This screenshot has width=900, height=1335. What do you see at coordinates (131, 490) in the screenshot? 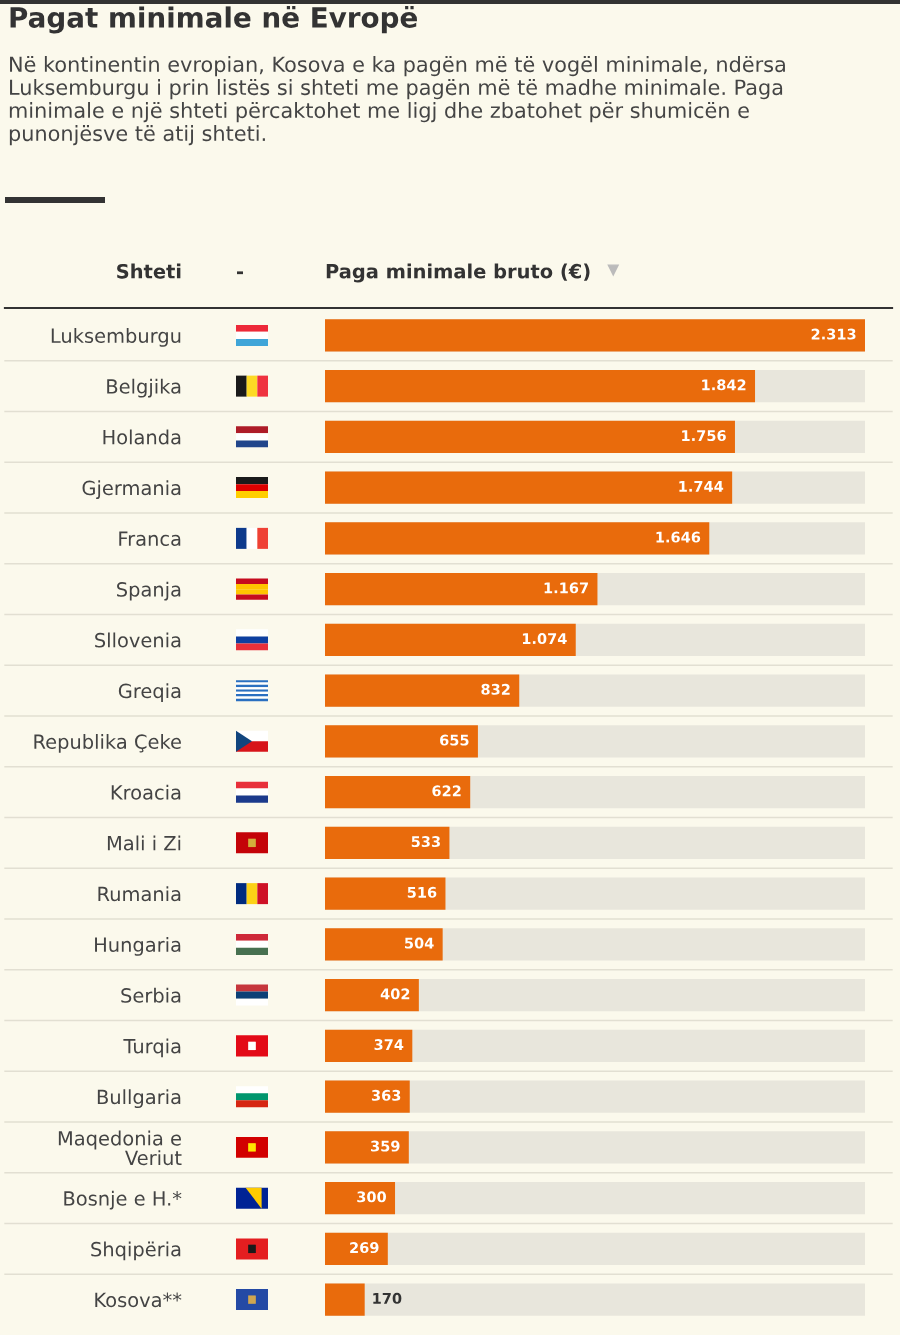
I see `y-tick-label: Gjermania` at bounding box center [131, 490].